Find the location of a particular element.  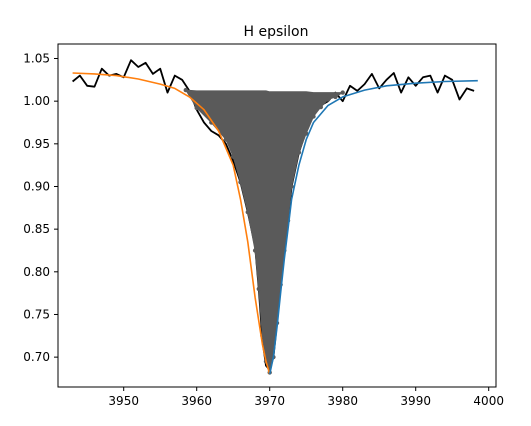

y-tick-label: 0.85 is located at coordinates (36, 229).